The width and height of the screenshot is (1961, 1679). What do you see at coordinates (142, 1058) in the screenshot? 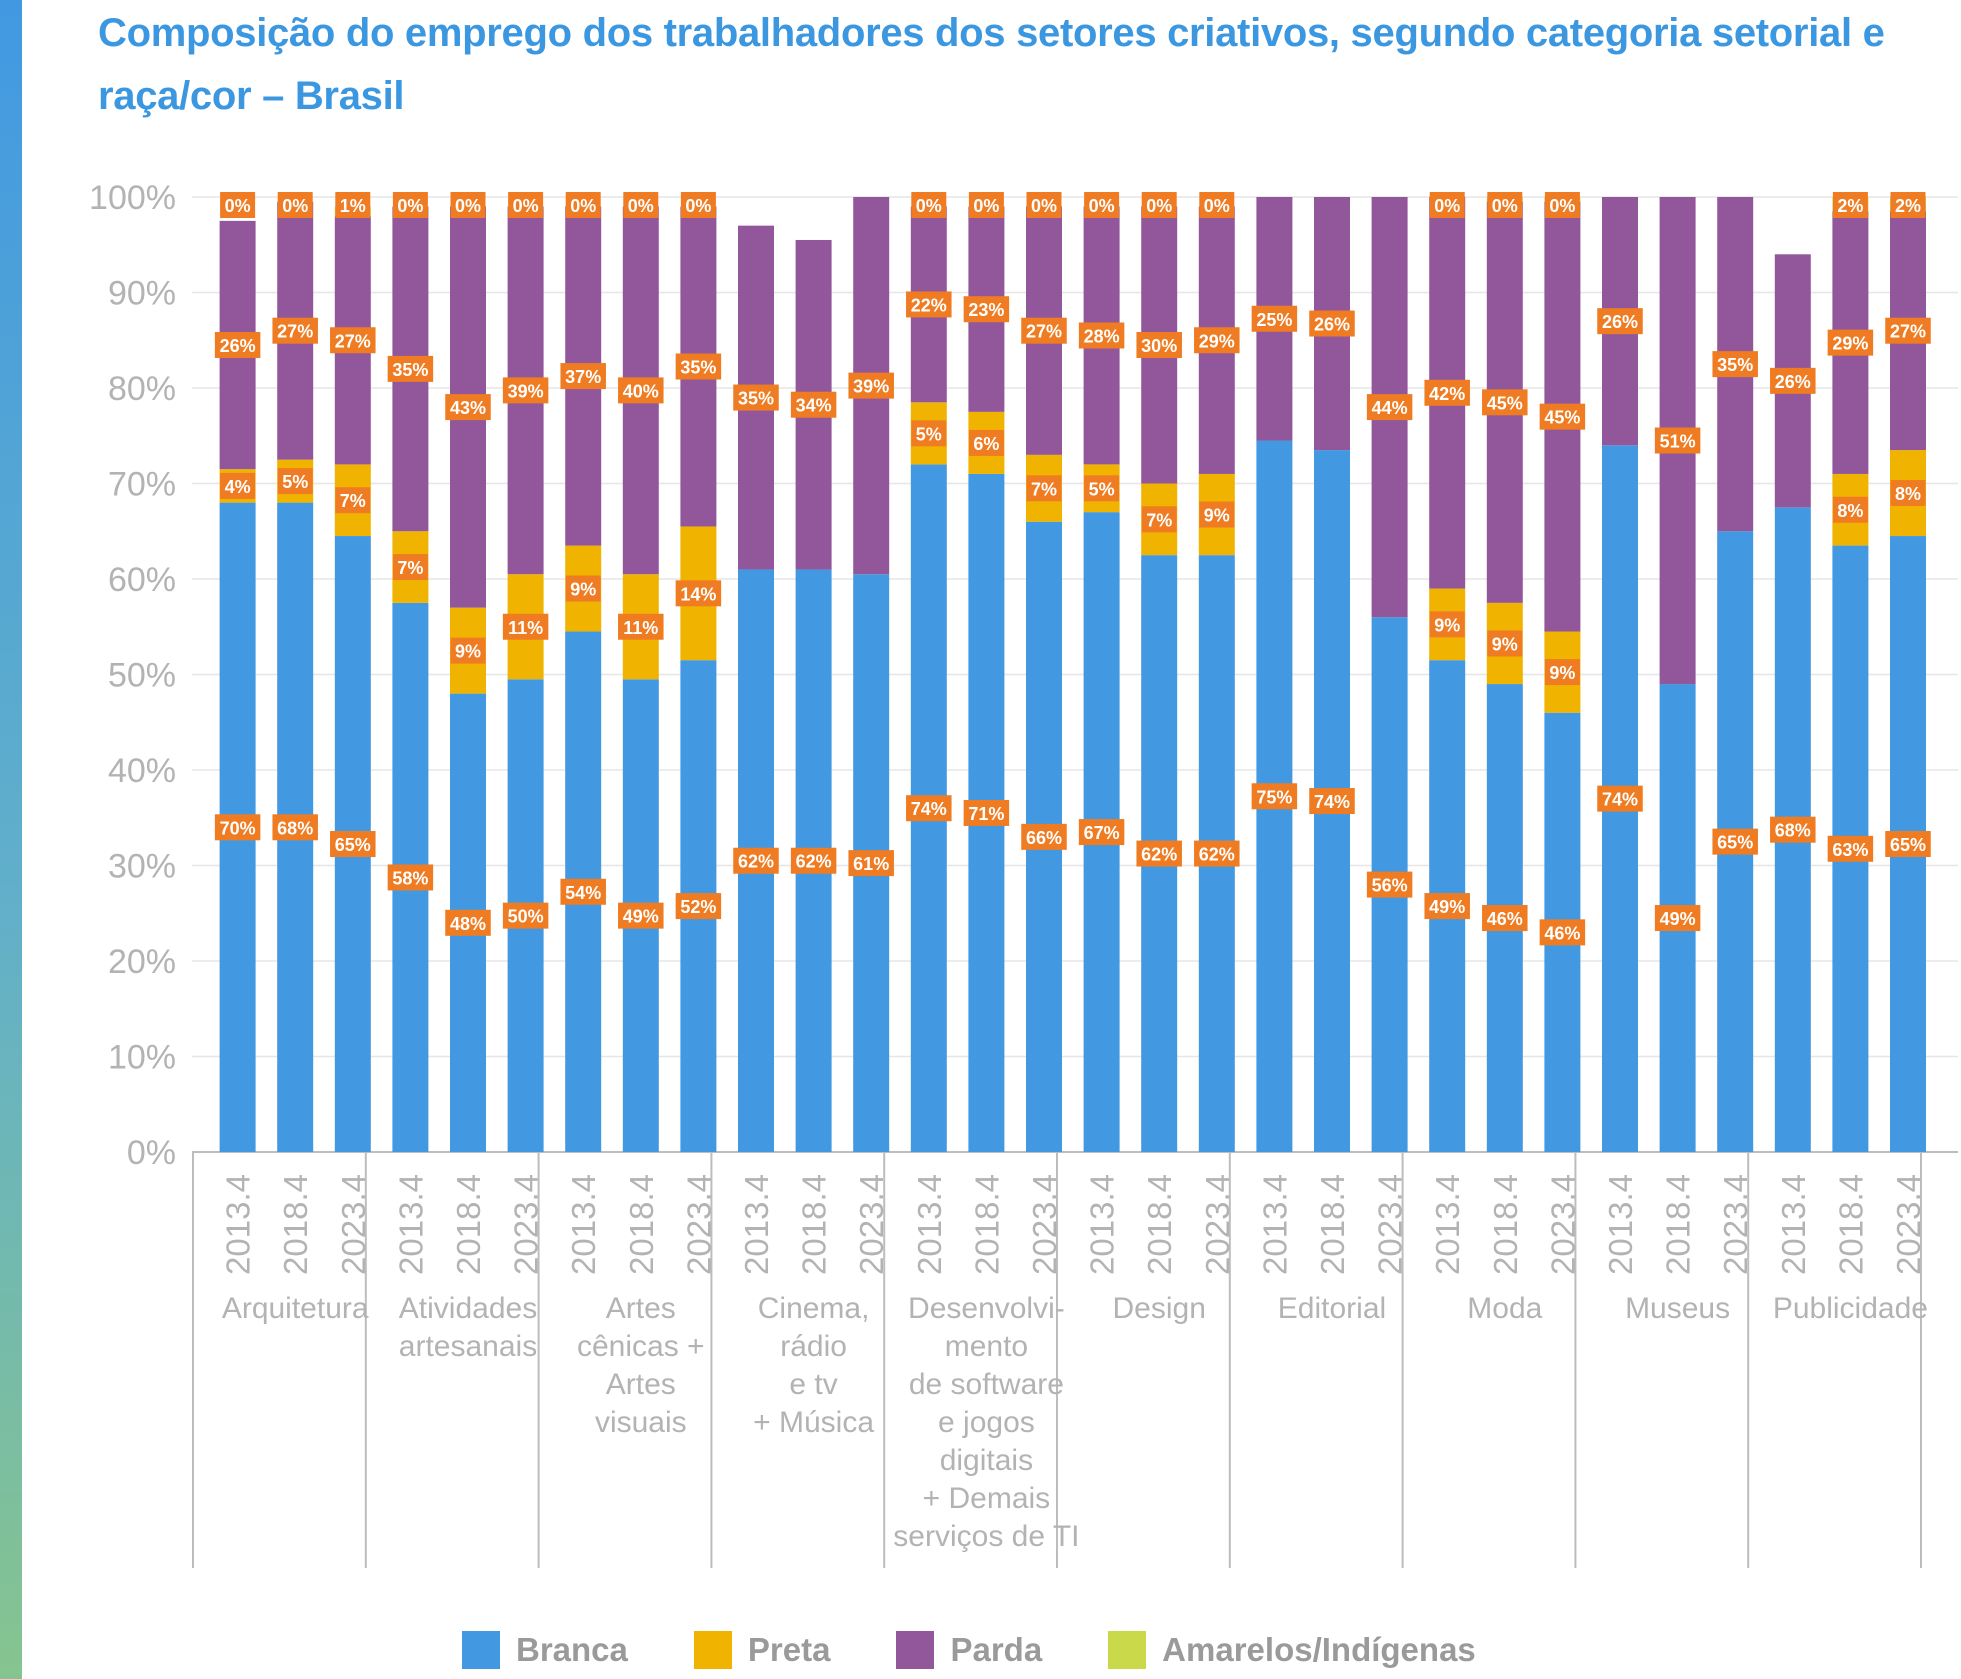
I see `y-tick-label: 10%` at bounding box center [142, 1058].